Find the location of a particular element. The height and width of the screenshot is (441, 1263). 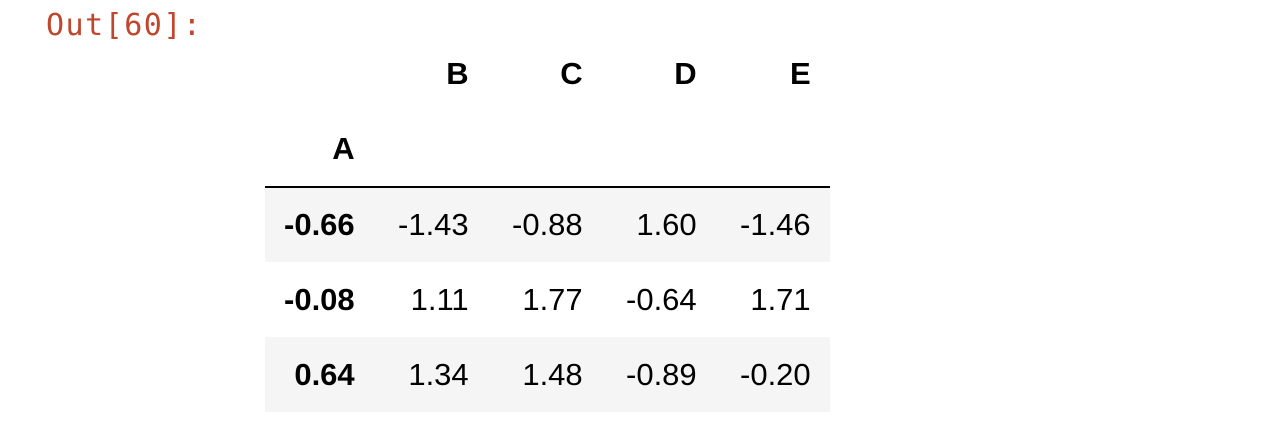

index-name-row: A is located at coordinates (547, 150).